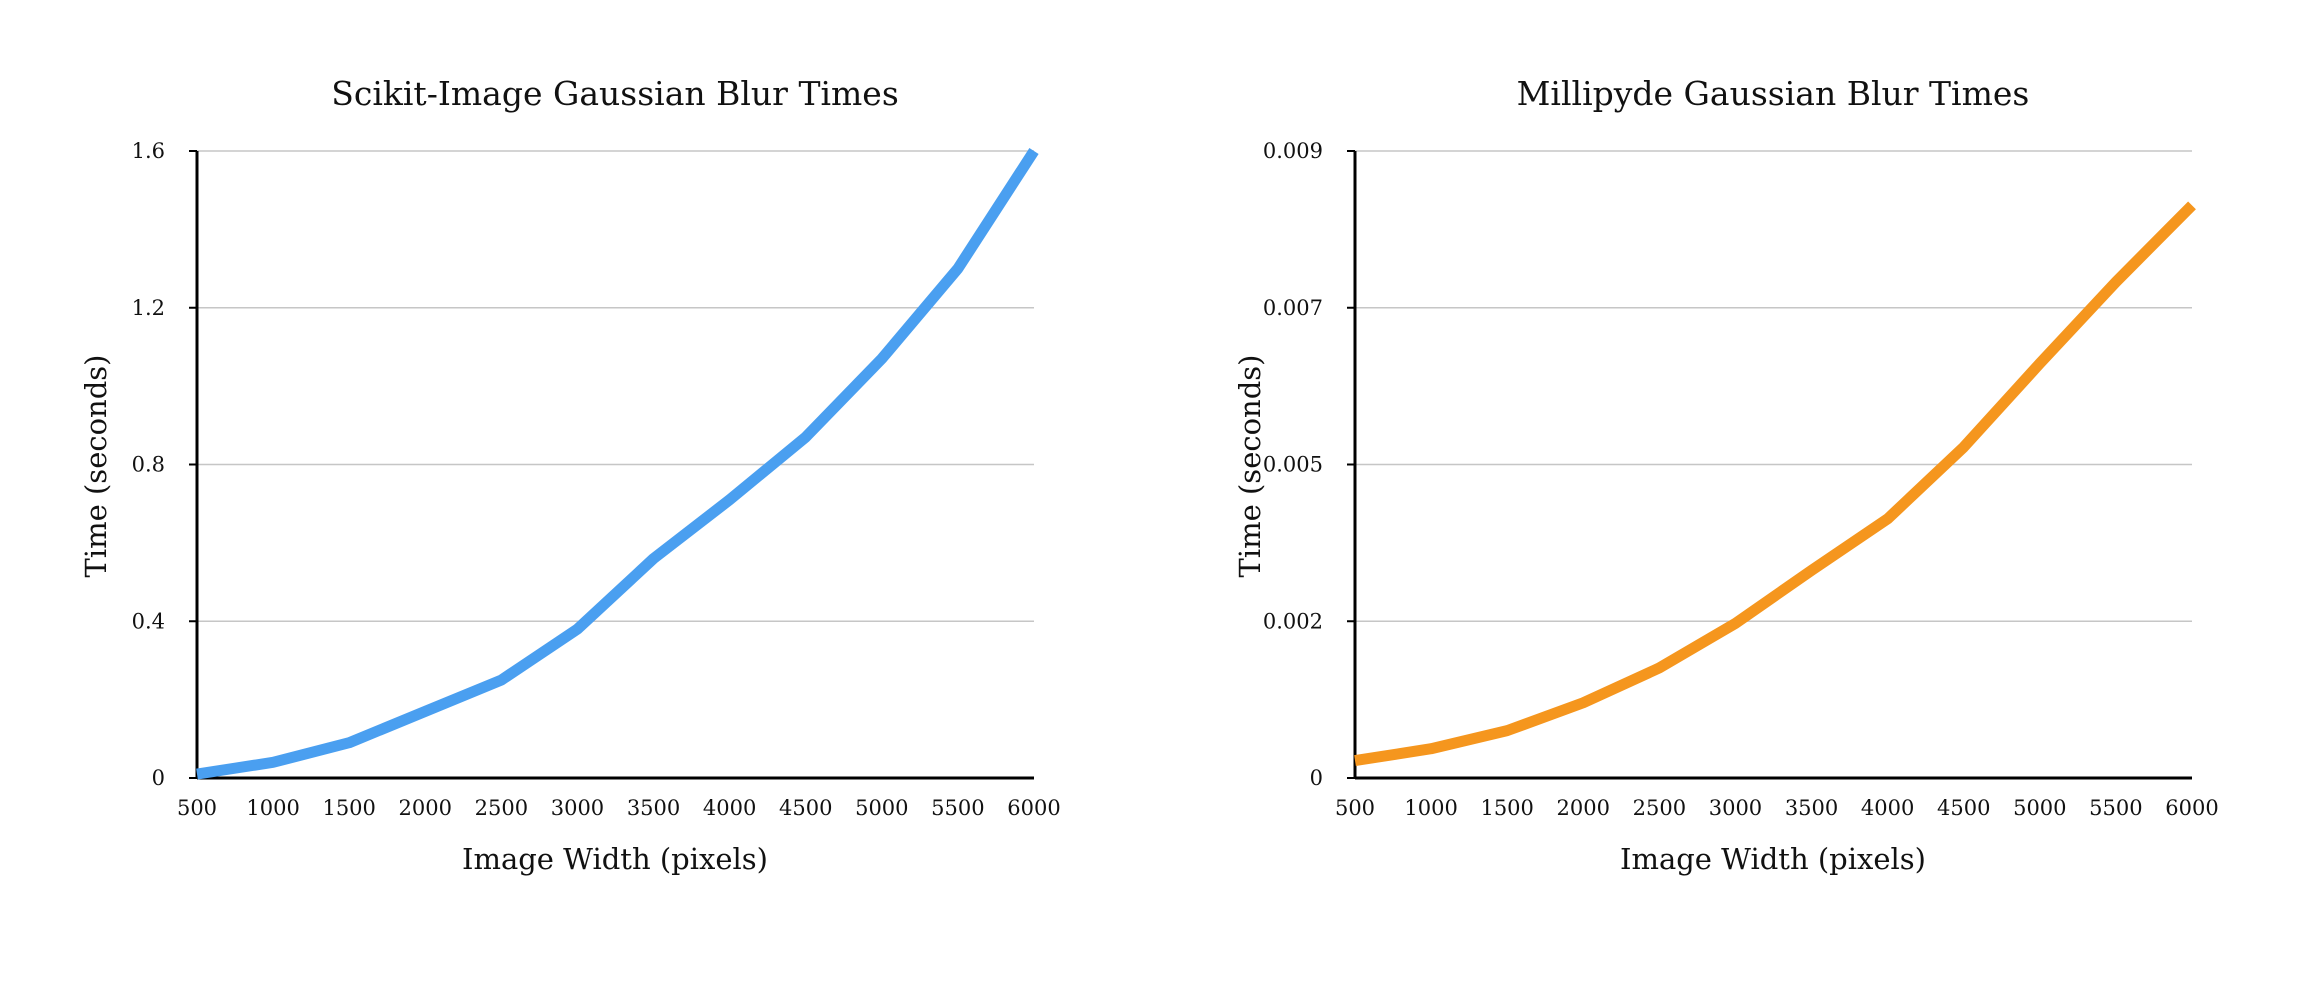 The width and height of the screenshot is (2316, 982). What do you see at coordinates (1293, 308) in the screenshot?
I see `y-tick-label: 0.007` at bounding box center [1293, 308].